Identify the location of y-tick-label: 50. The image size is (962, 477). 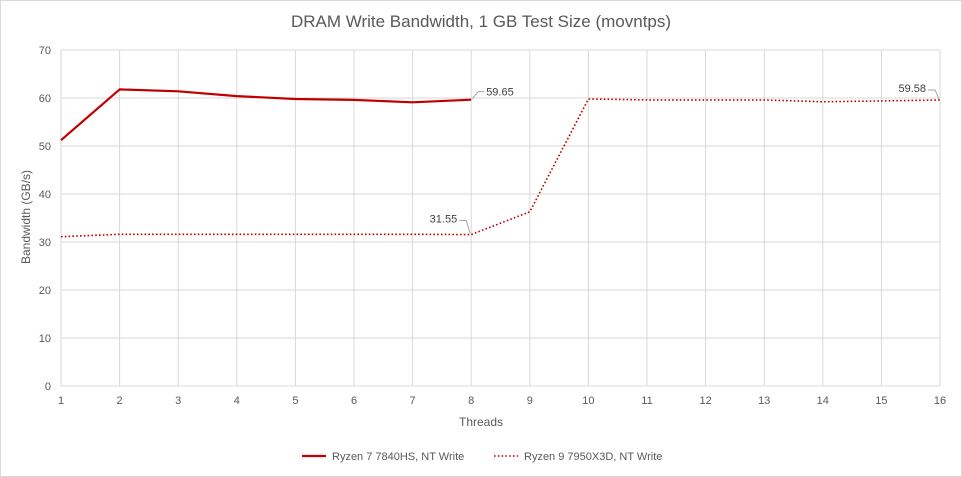
(45, 147).